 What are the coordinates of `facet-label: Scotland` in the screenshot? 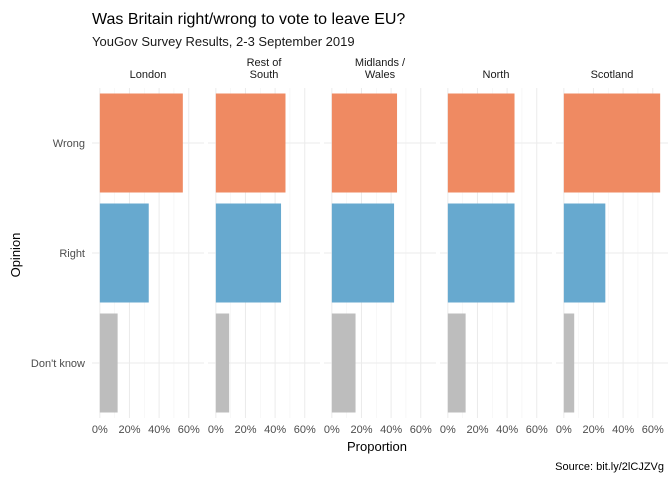 It's located at (612, 75).